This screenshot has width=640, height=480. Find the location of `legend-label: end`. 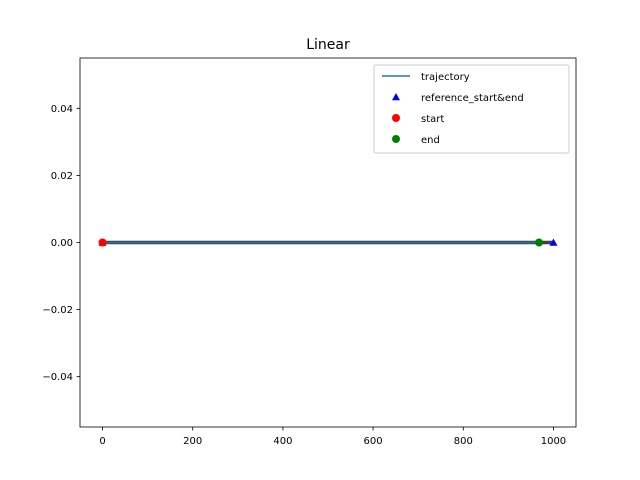

legend-label: end is located at coordinates (430, 140).